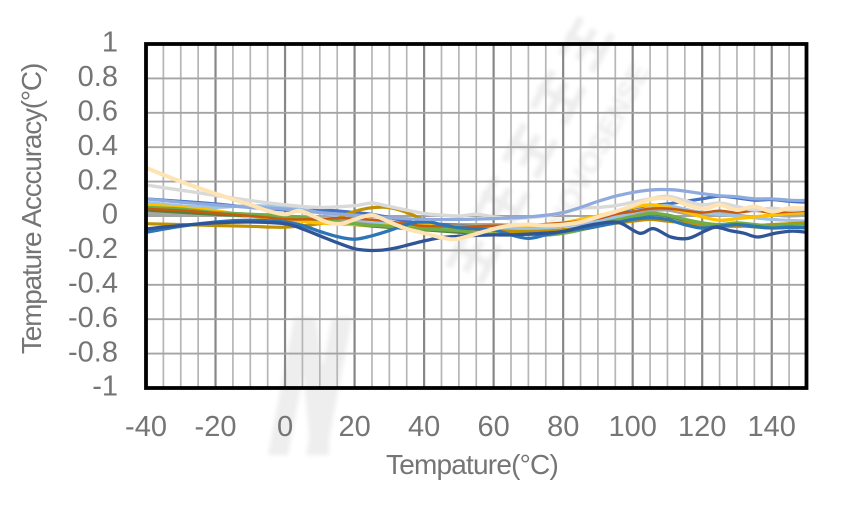 The height and width of the screenshot is (507, 866). What do you see at coordinates (31, 209) in the screenshot?
I see `svg-text: Tempature Acccuracy(°C)` at bounding box center [31, 209].